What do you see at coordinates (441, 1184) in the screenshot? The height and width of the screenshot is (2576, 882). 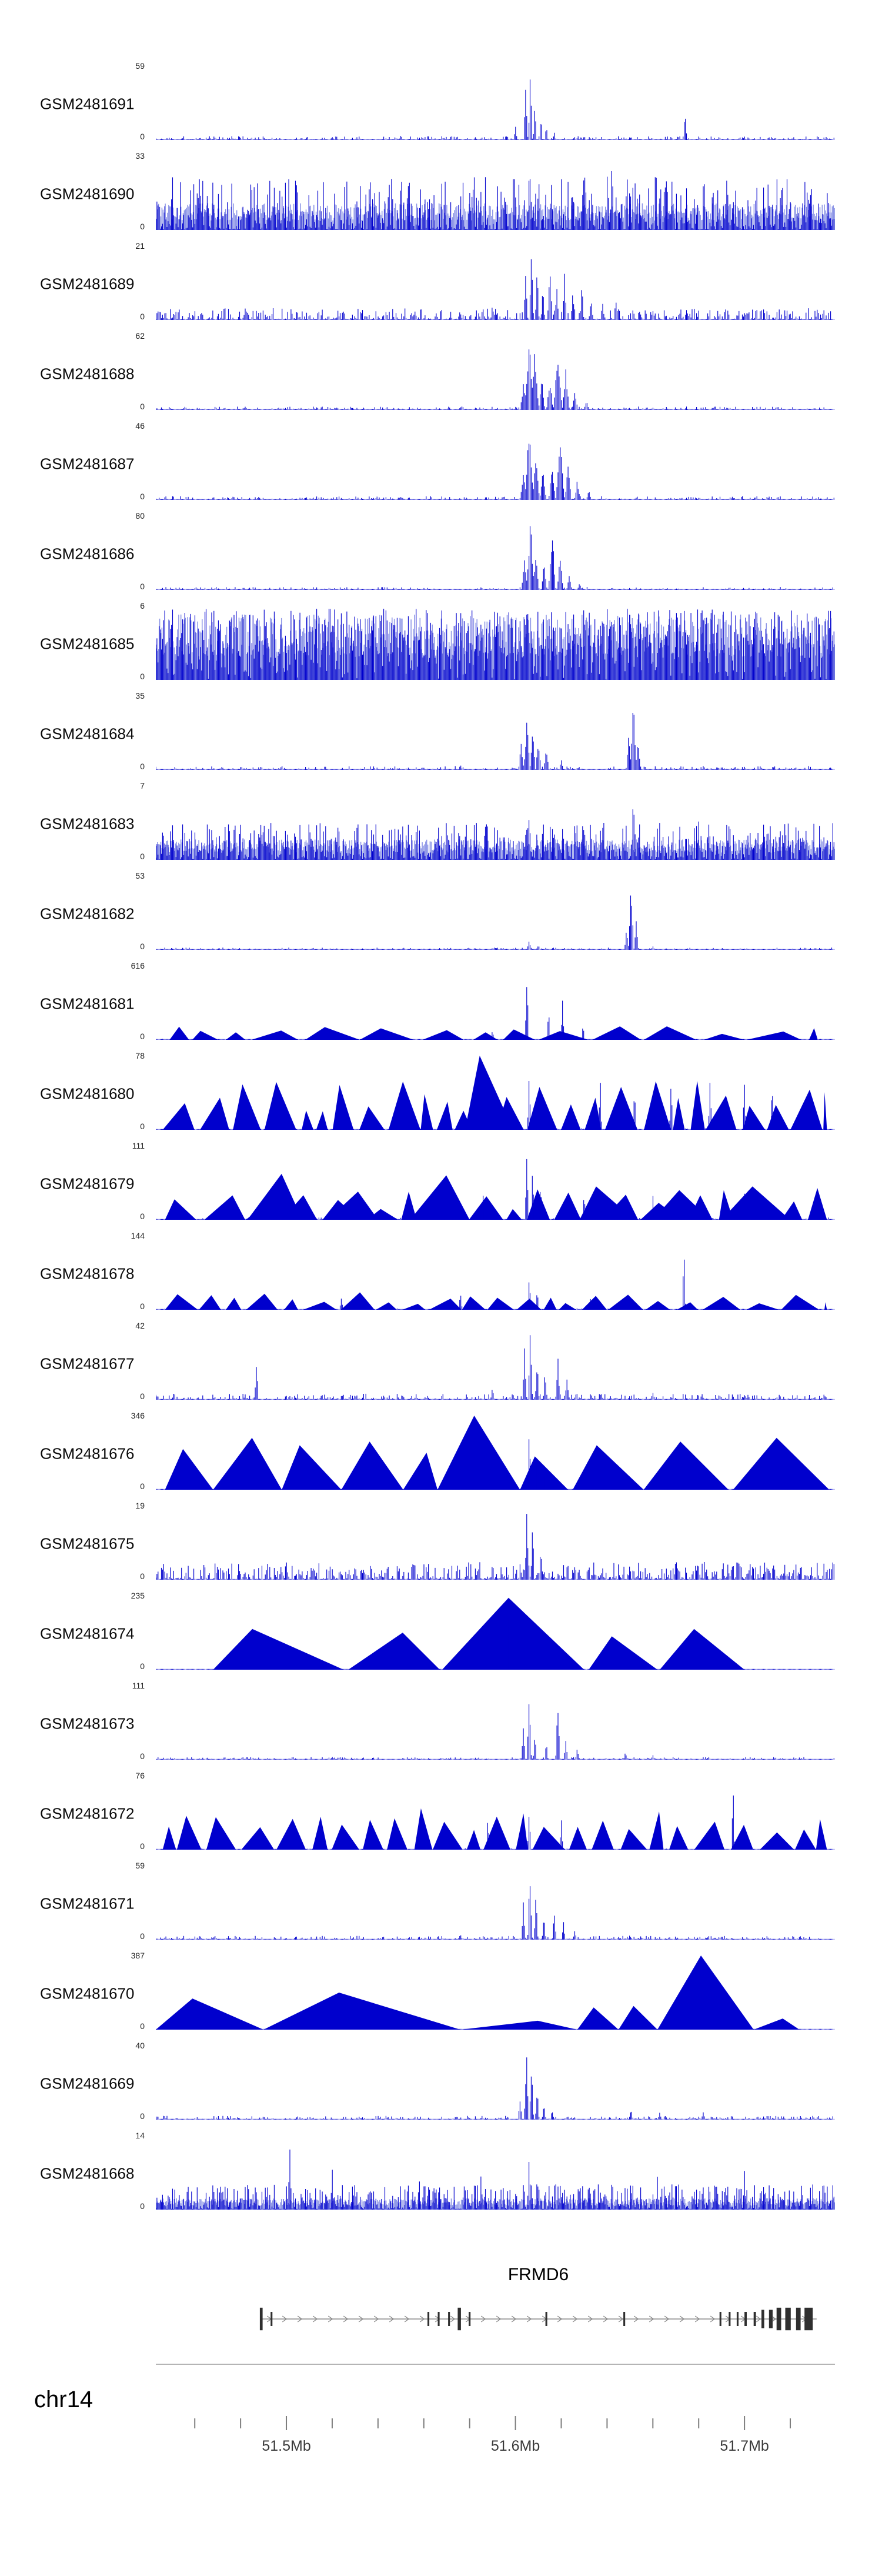 I see `track-row: GSM2481679 111 0` at bounding box center [441, 1184].